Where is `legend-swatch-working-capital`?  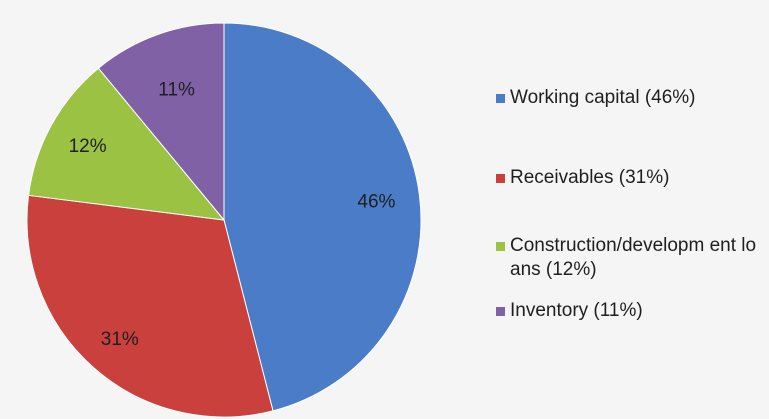 legend-swatch-working-capital is located at coordinates (500, 98).